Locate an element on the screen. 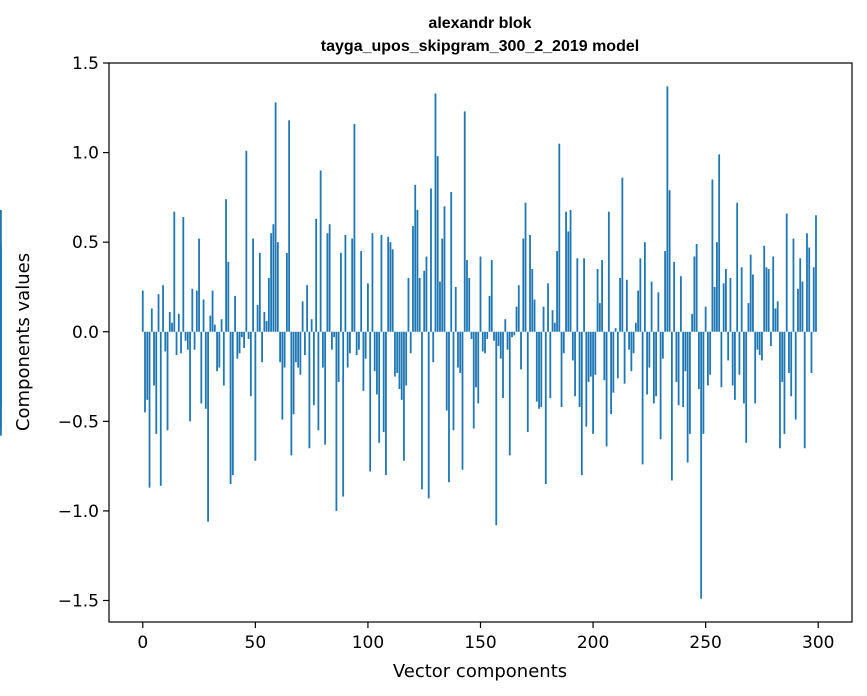 This screenshot has height=696, width=867. y-tick-label: 1.5 is located at coordinates (85, 64).